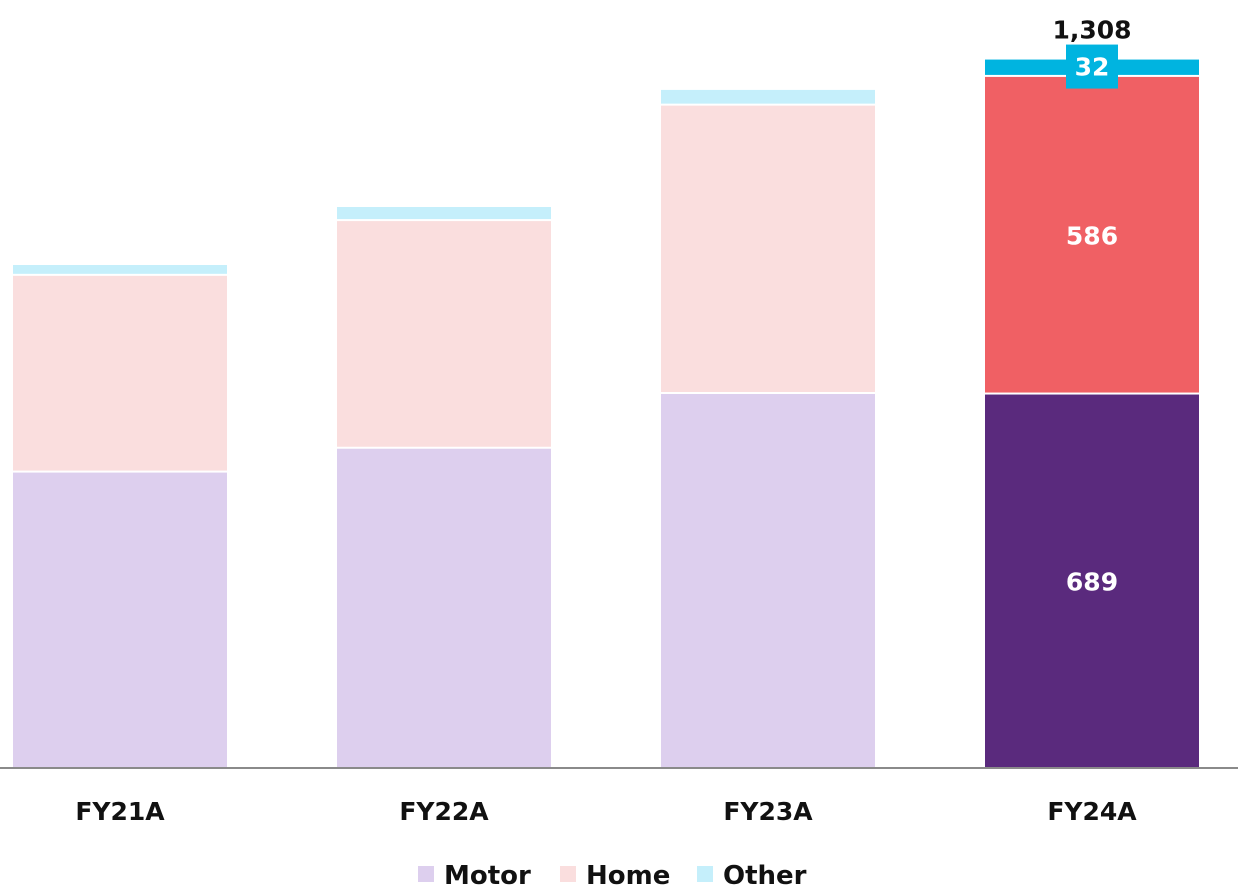  I want to click on x-tick-labels: FY21A FY22A FY23A FY24A, so click(606, 811).